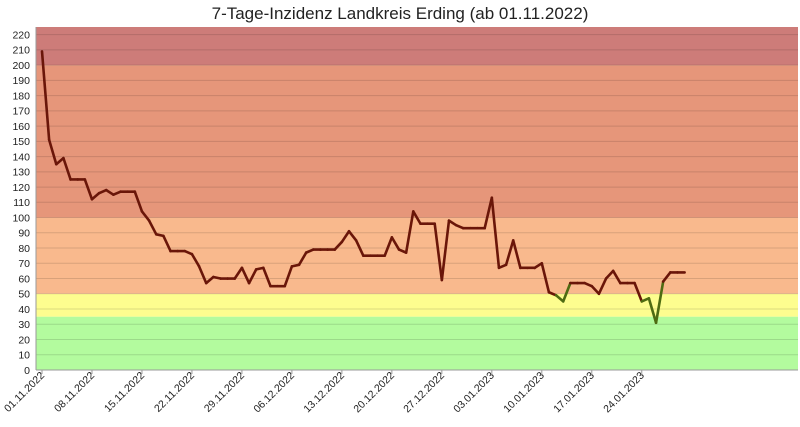 The height and width of the screenshot is (427, 800). Describe the element at coordinates (21, 127) in the screenshot. I see `y-tick-label: 160` at that location.